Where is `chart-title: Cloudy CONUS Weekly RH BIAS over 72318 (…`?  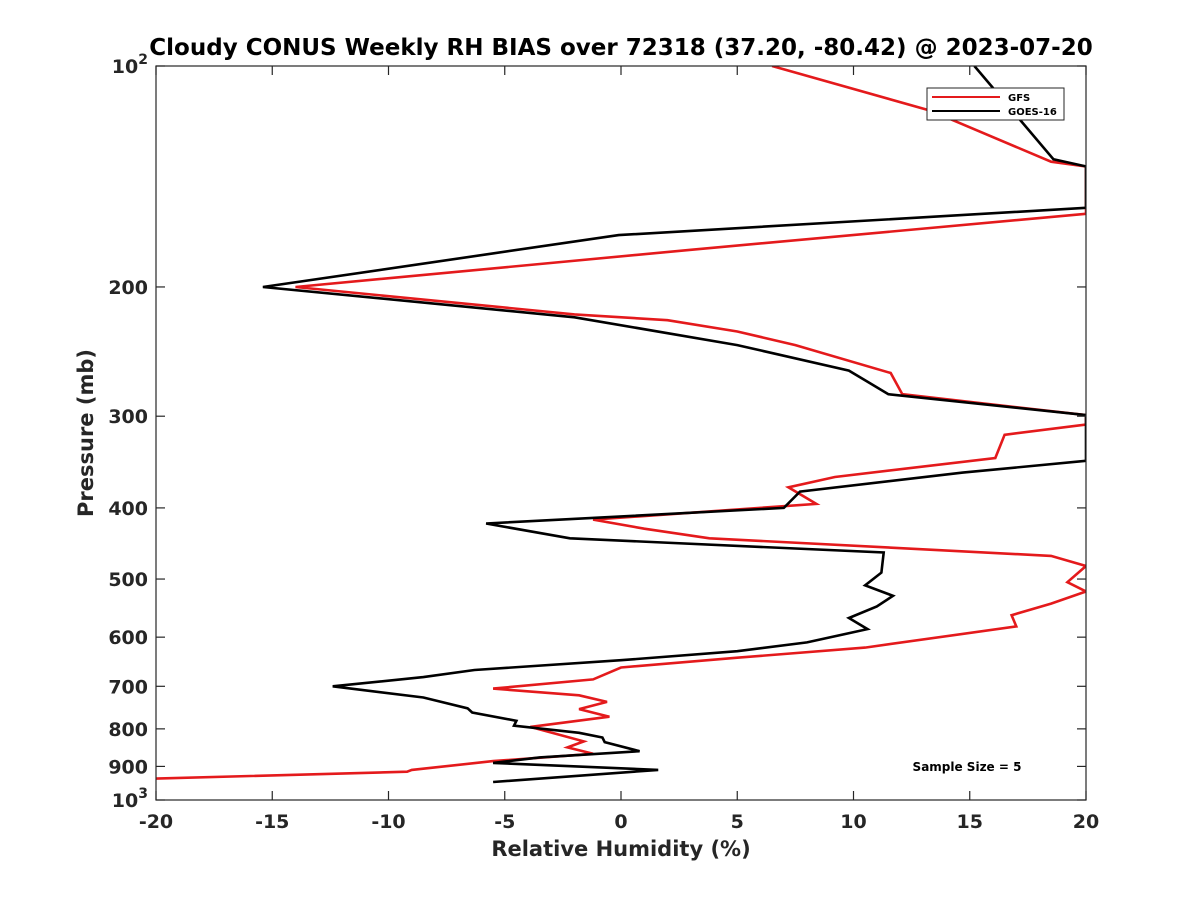
chart-title: Cloudy CONUS Weekly RH BIAS over 72318 (… is located at coordinates (620, 48).